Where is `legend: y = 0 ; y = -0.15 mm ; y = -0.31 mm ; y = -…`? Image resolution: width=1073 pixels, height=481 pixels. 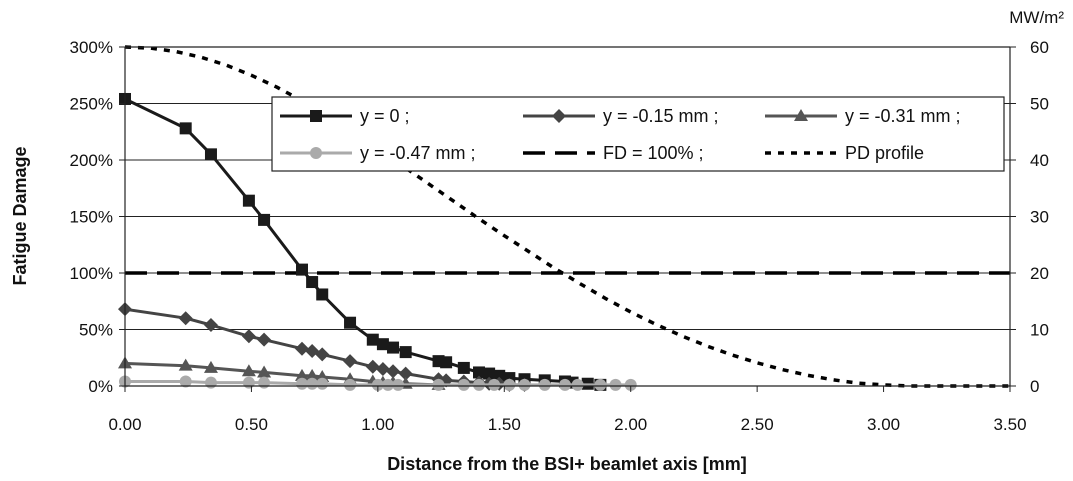 legend: y = 0 ; y = -0.15 mm ; y = -0.31 mm ; y = -… is located at coordinates (638, 134).